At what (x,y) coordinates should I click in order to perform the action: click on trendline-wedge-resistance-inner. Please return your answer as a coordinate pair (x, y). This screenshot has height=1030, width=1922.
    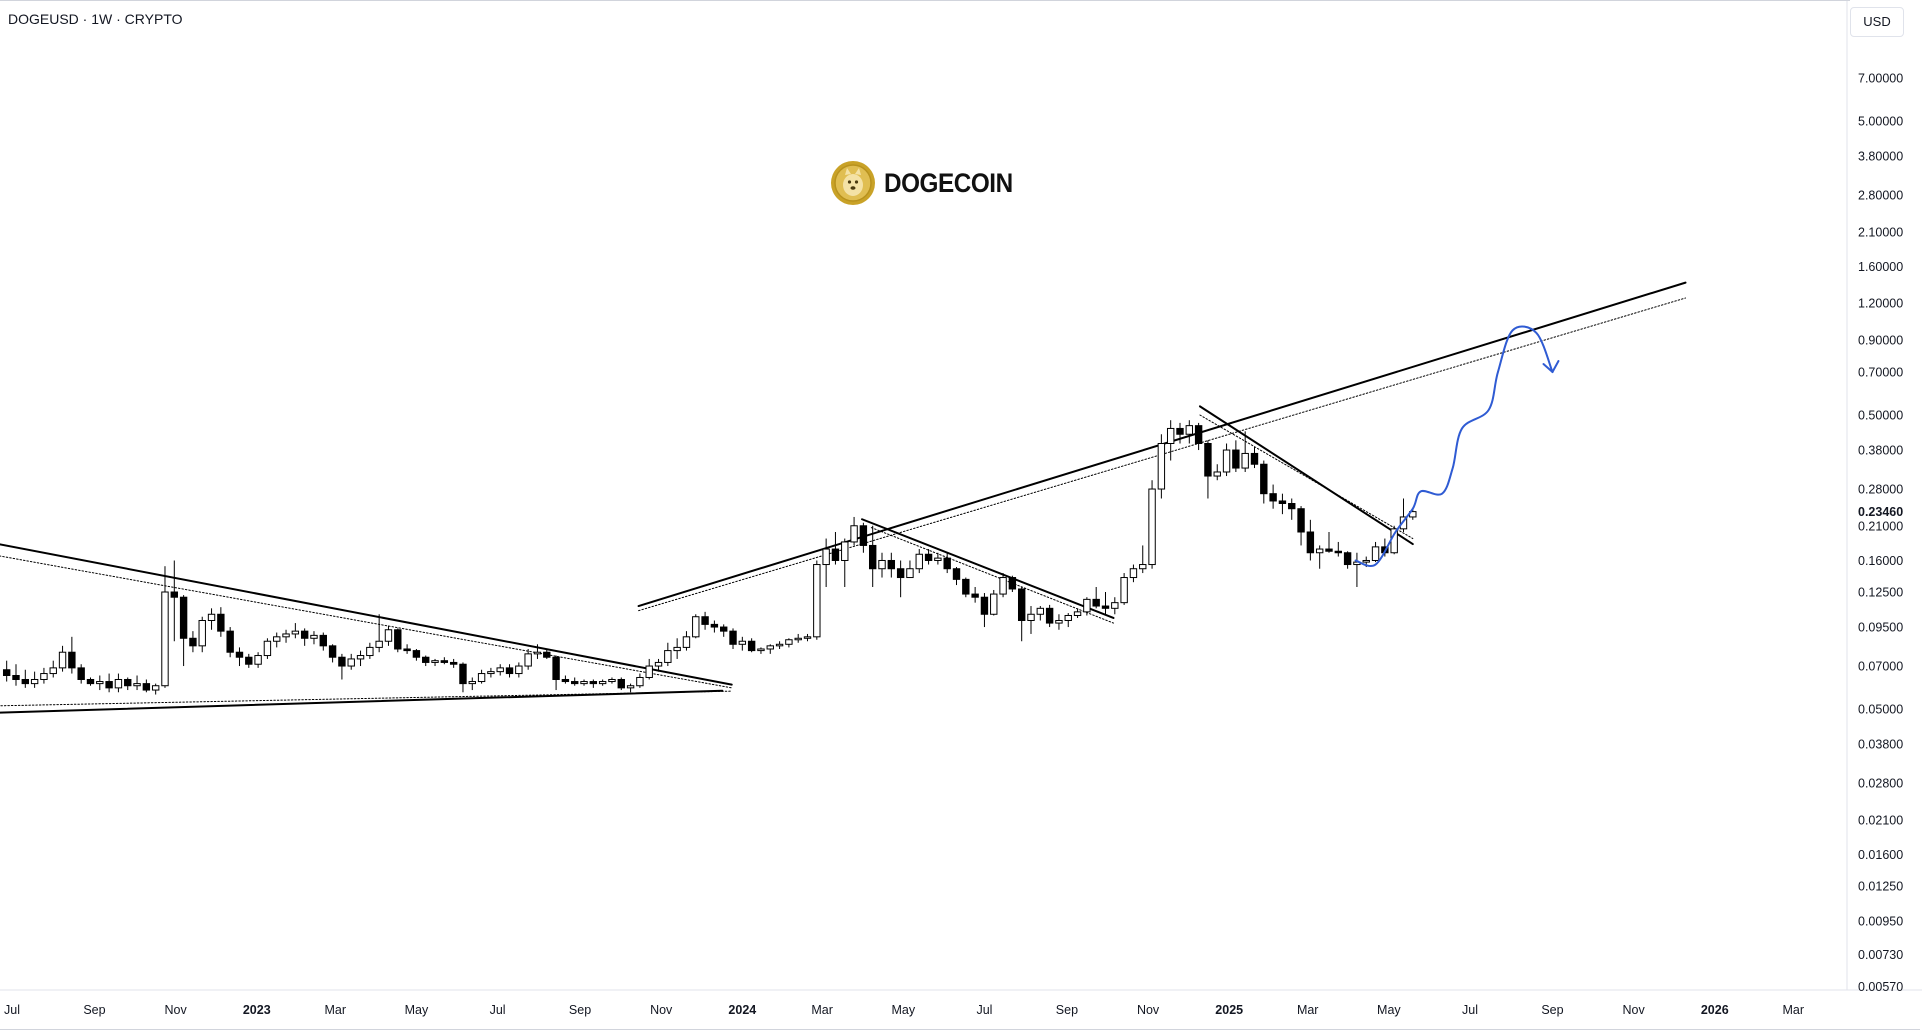
    Looking at the image, I should click on (366, 614).